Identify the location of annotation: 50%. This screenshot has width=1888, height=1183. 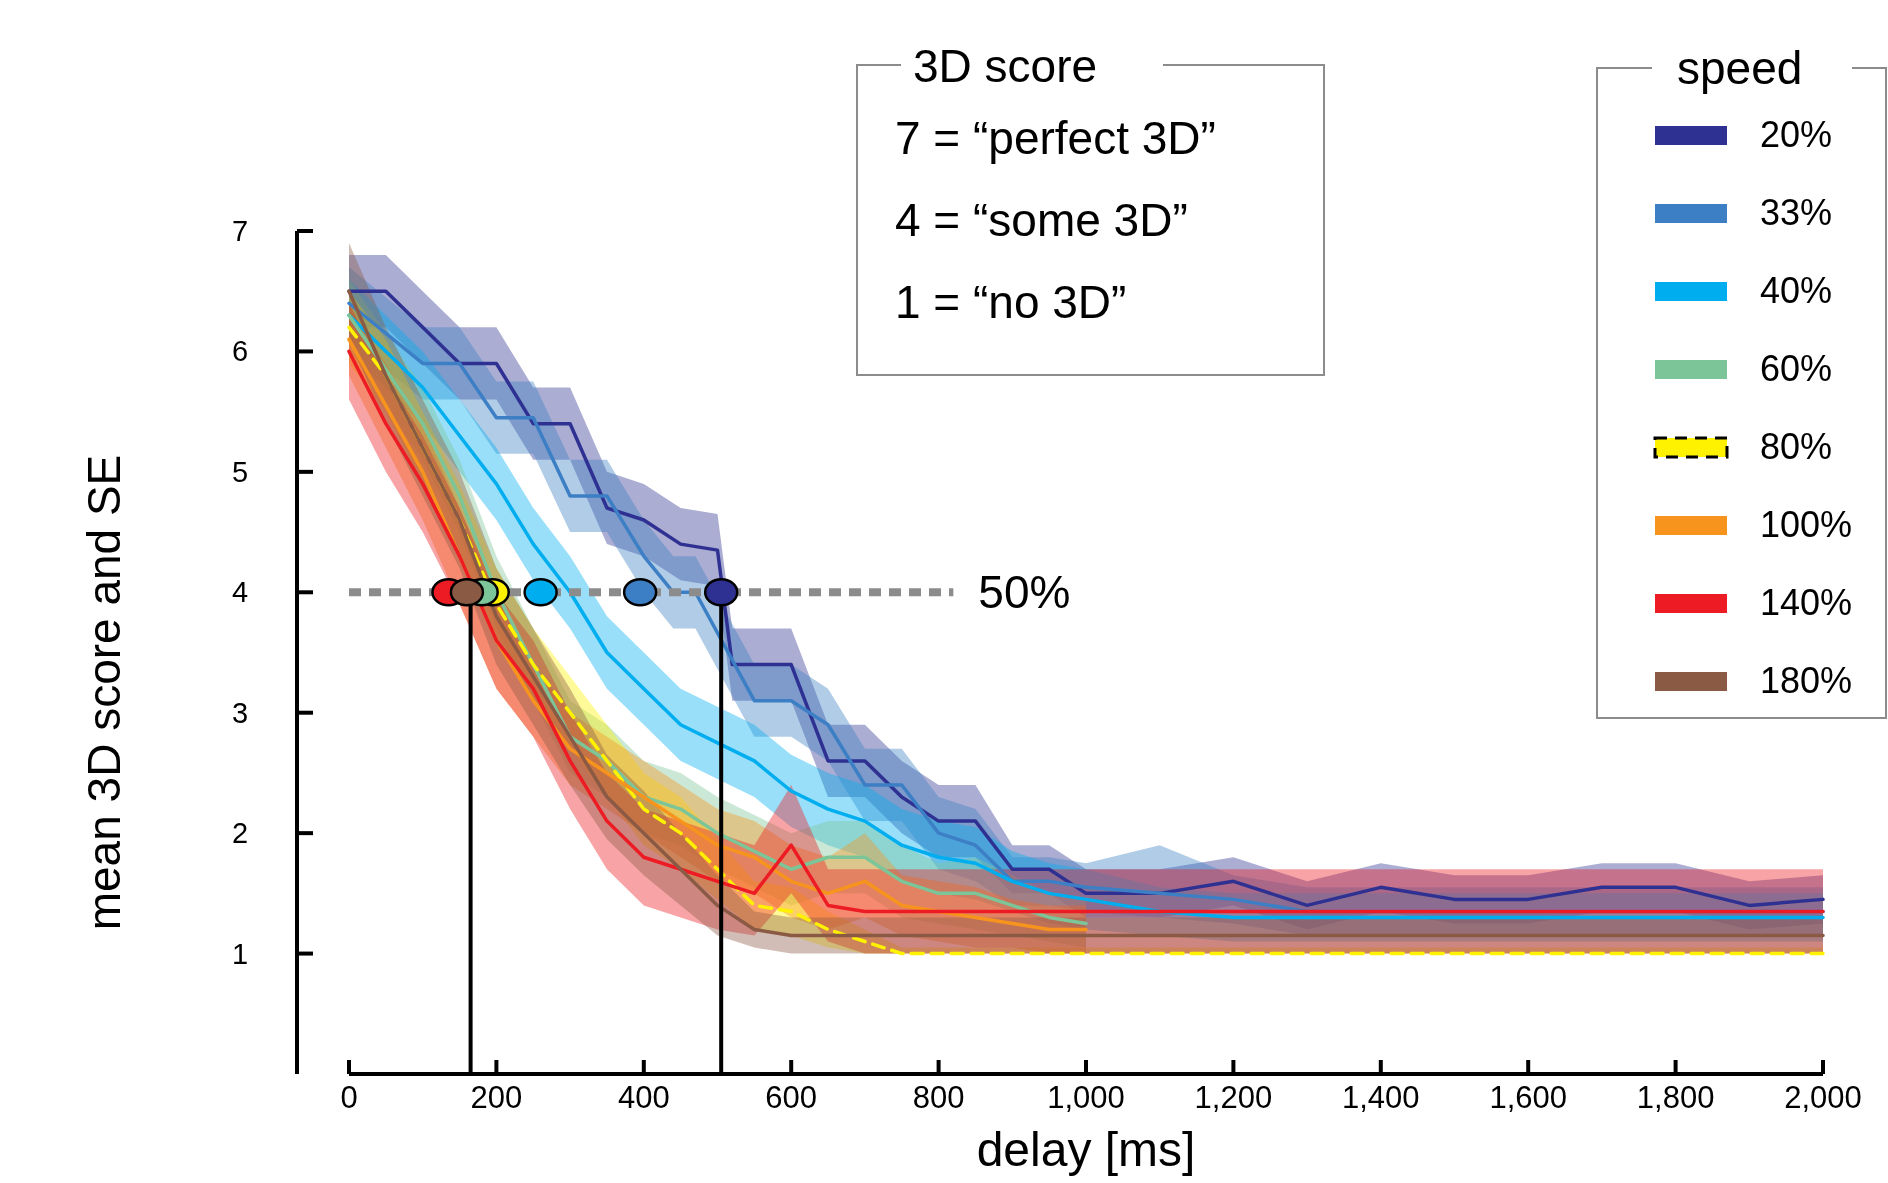
(1024, 592).